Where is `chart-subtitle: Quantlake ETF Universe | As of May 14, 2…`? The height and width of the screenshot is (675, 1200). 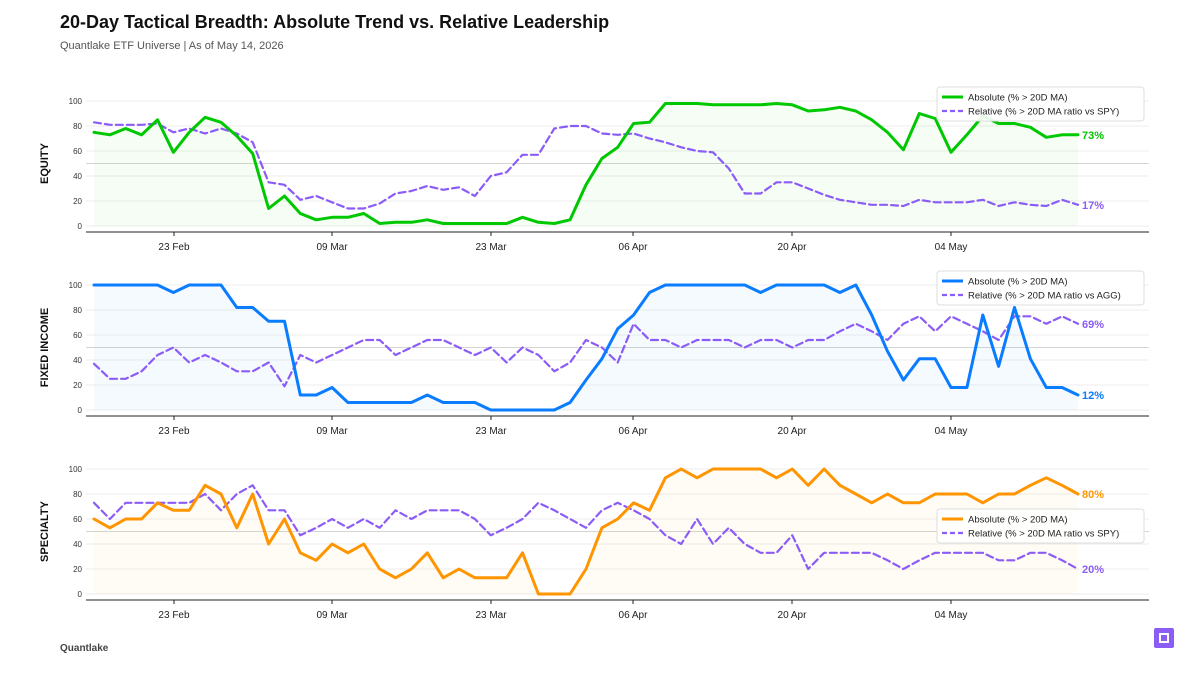 chart-subtitle: Quantlake ETF Universe | As of May 14, 2… is located at coordinates (172, 46).